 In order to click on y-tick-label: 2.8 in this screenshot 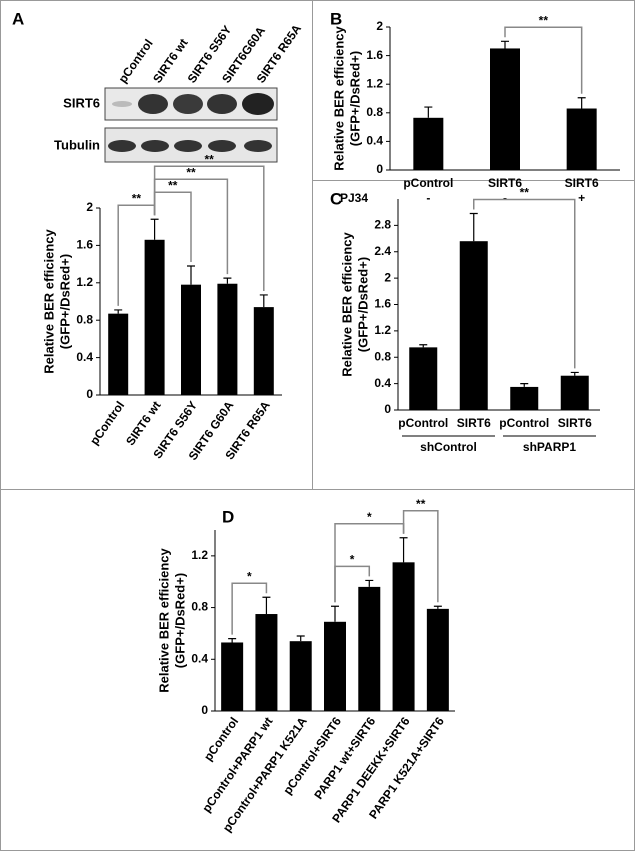, I will do `click(382, 225)`.